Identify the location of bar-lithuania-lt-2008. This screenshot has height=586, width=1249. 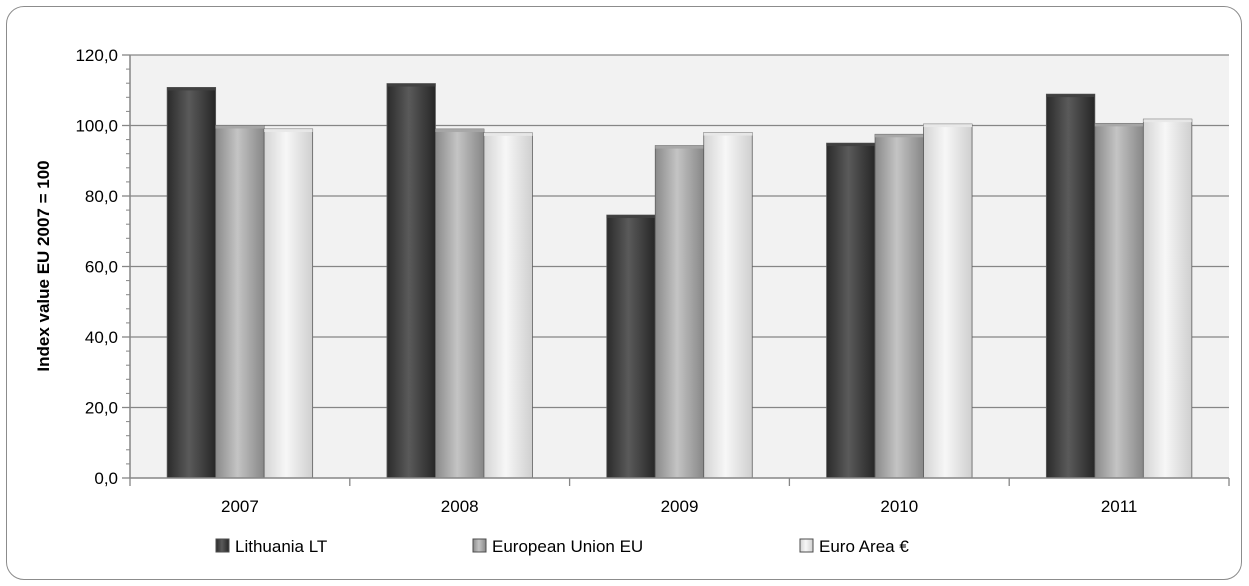
(411, 281).